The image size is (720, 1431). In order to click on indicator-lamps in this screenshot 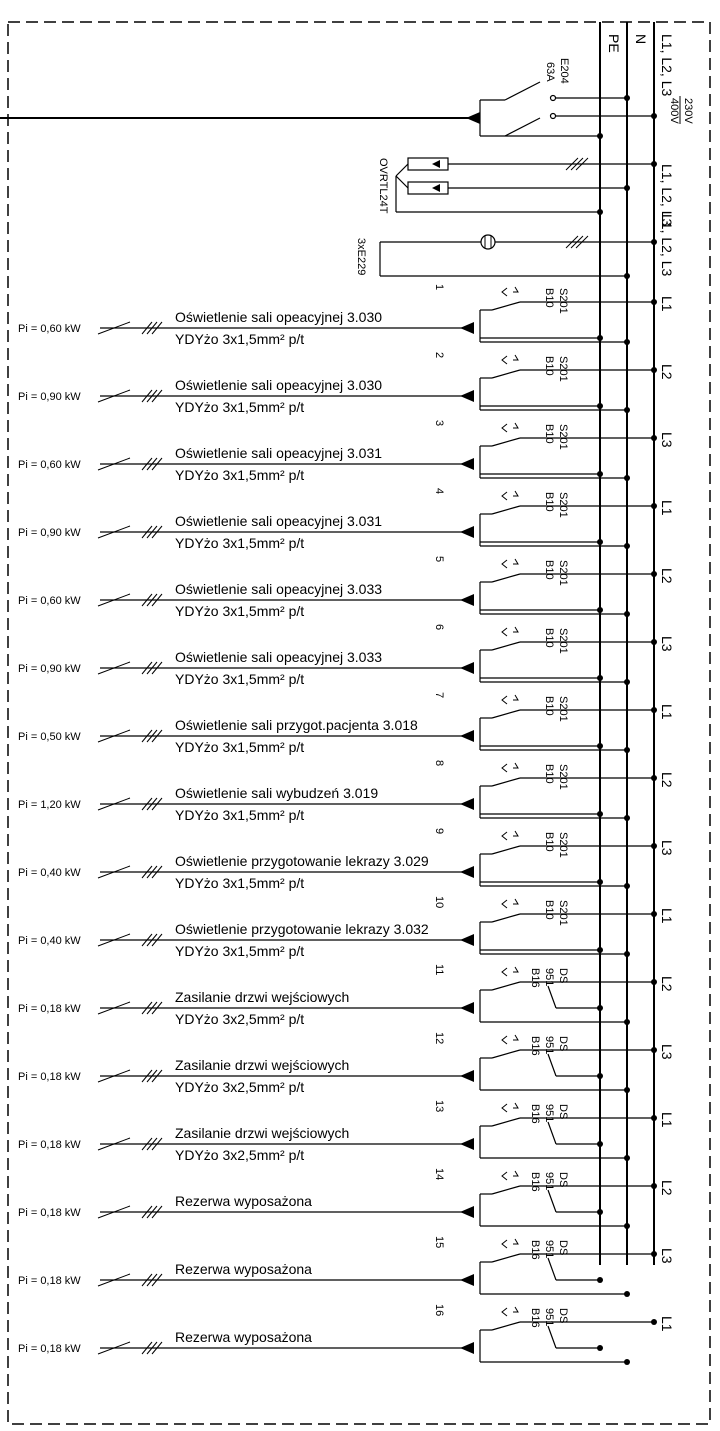, I will do `click(518, 256)`.